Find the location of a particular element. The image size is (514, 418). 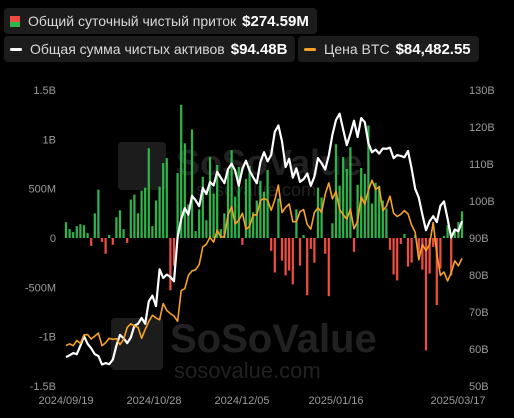

legend-btc: Цена BTC $84,482.55 is located at coordinates (388, 49).